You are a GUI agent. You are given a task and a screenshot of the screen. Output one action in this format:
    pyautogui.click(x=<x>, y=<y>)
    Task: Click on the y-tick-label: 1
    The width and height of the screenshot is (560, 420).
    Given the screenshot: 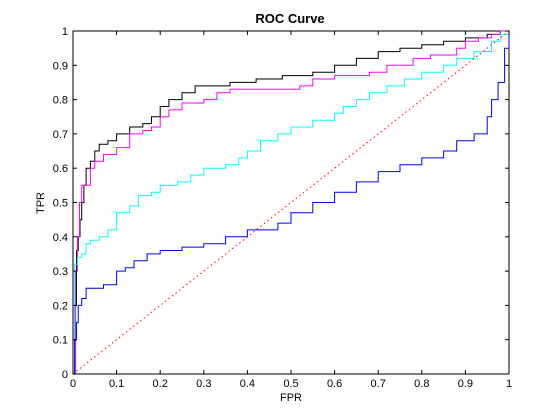 What is the action you would take?
    pyautogui.click(x=65, y=32)
    